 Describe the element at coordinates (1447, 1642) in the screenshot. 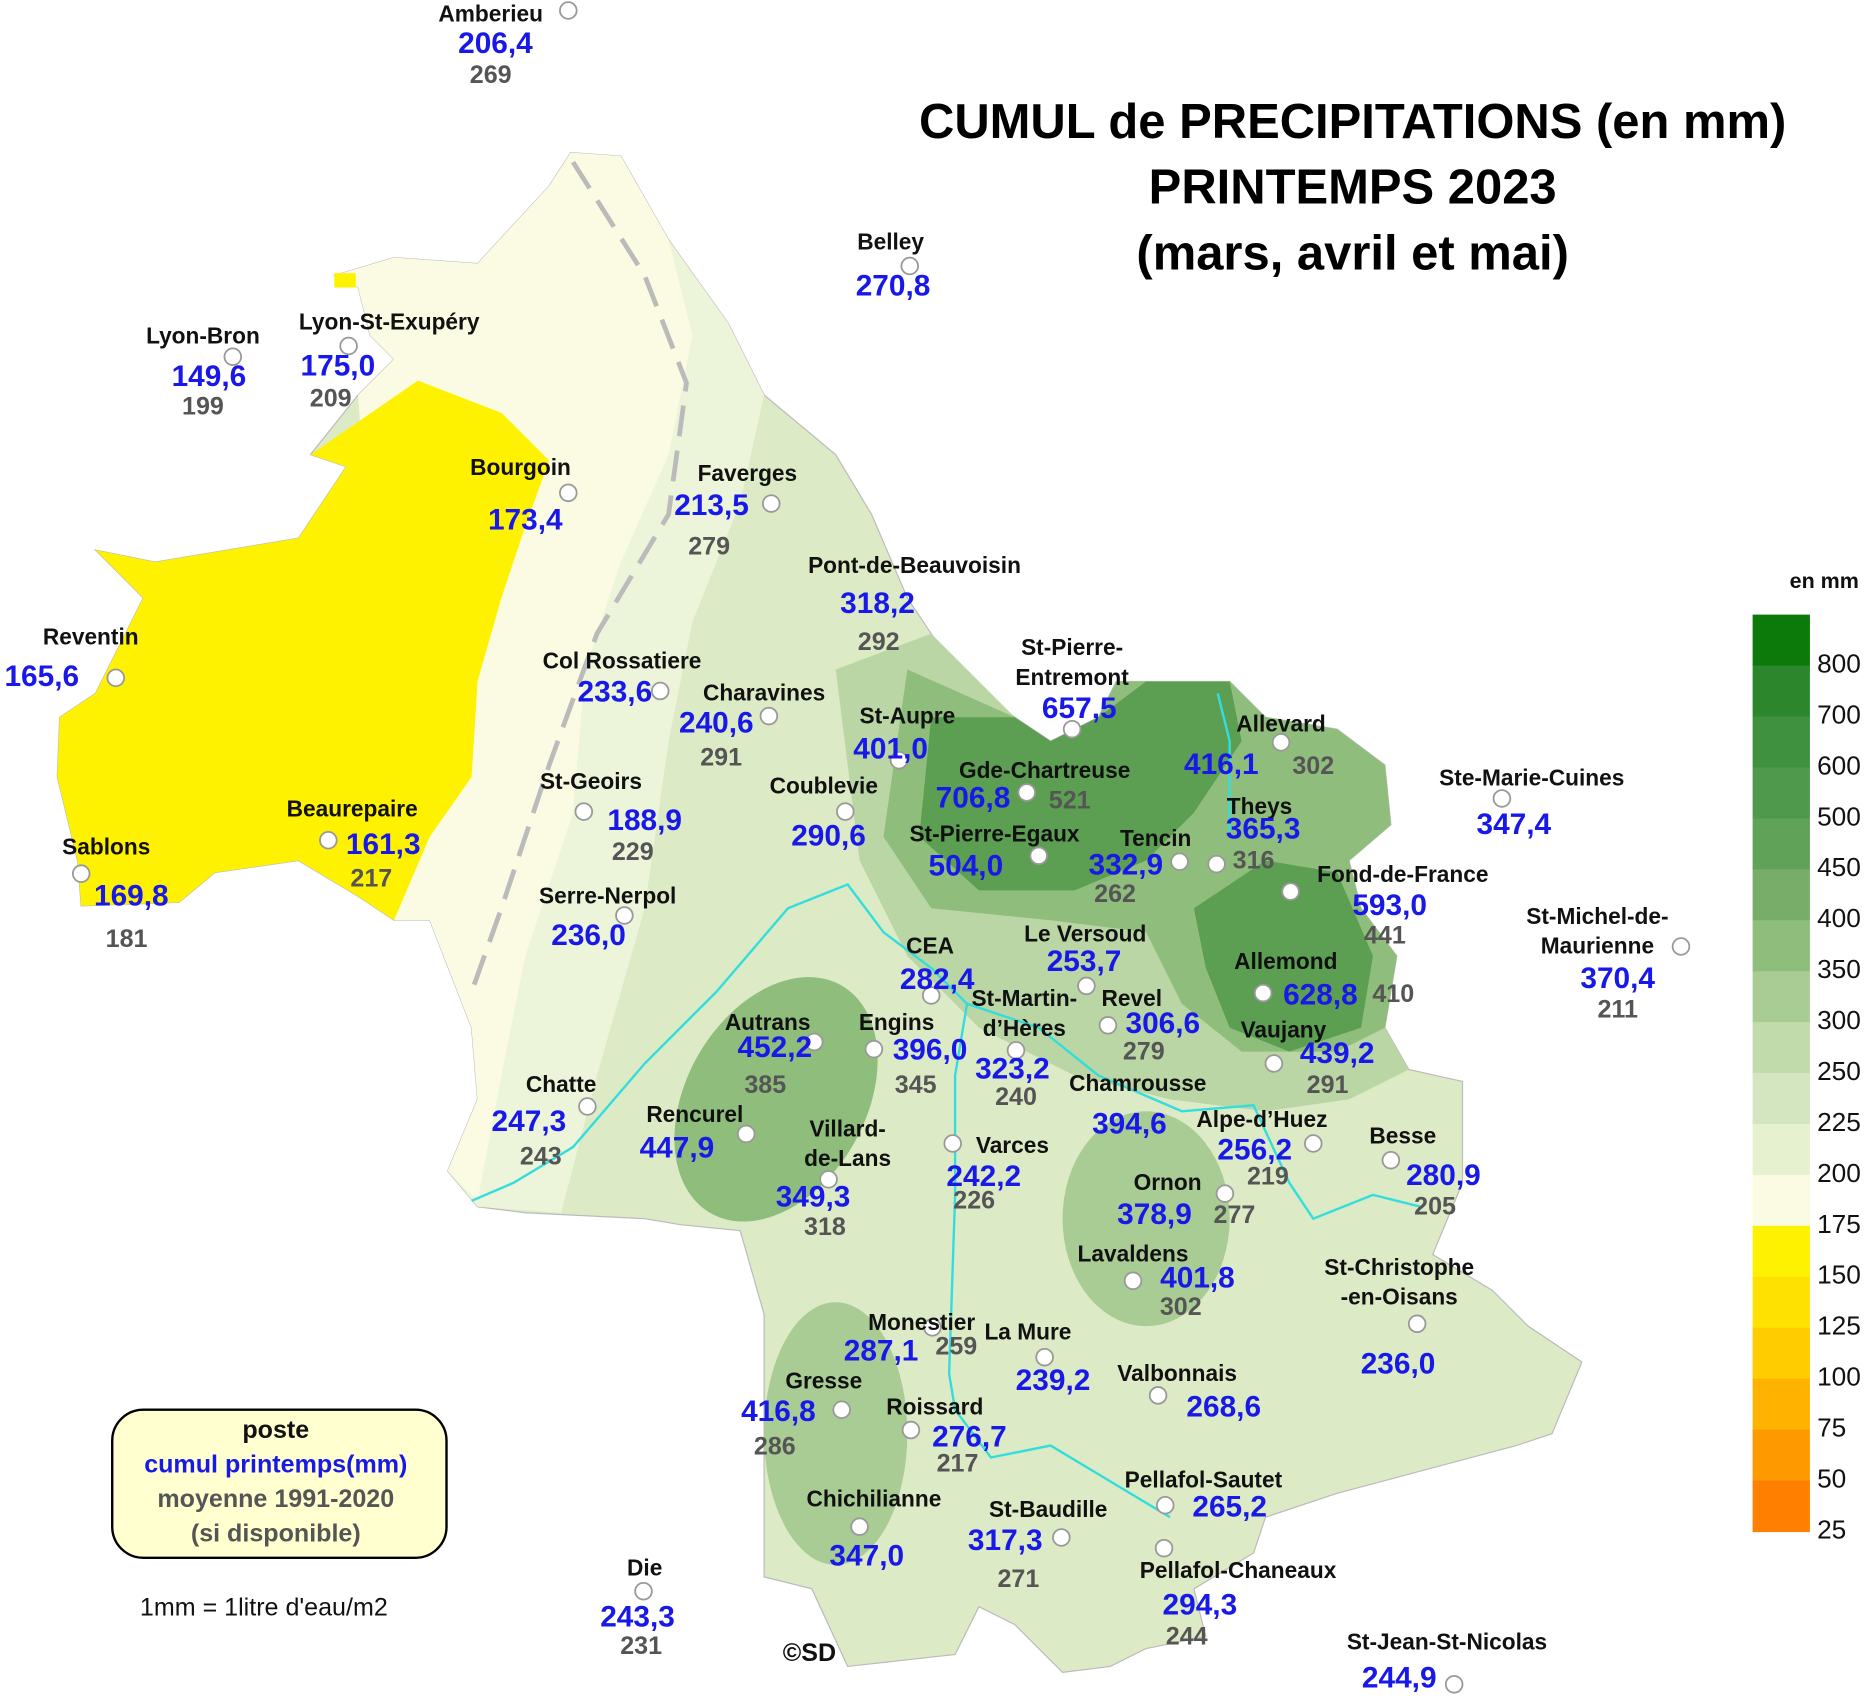

I see `station-name: St-Jean-St-Nicolas` at that location.